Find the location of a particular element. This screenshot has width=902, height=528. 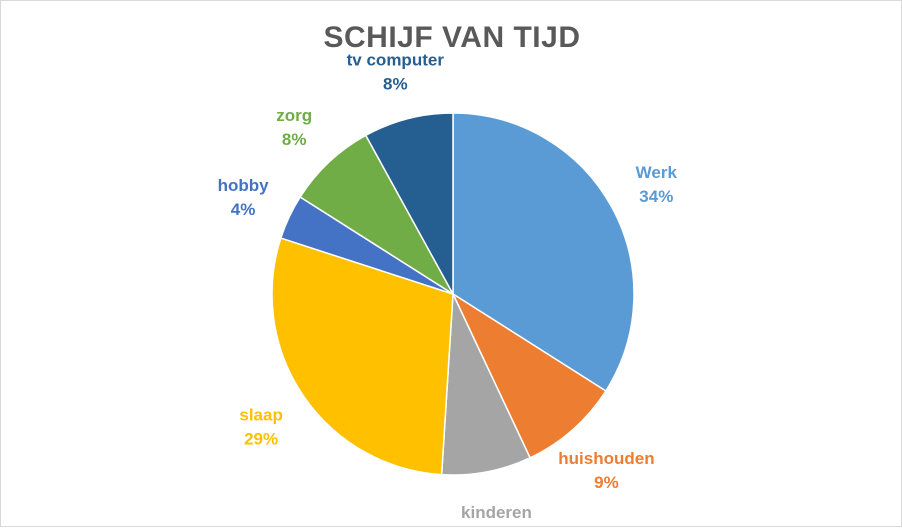

data-label-name: huishouden is located at coordinates (606, 458).